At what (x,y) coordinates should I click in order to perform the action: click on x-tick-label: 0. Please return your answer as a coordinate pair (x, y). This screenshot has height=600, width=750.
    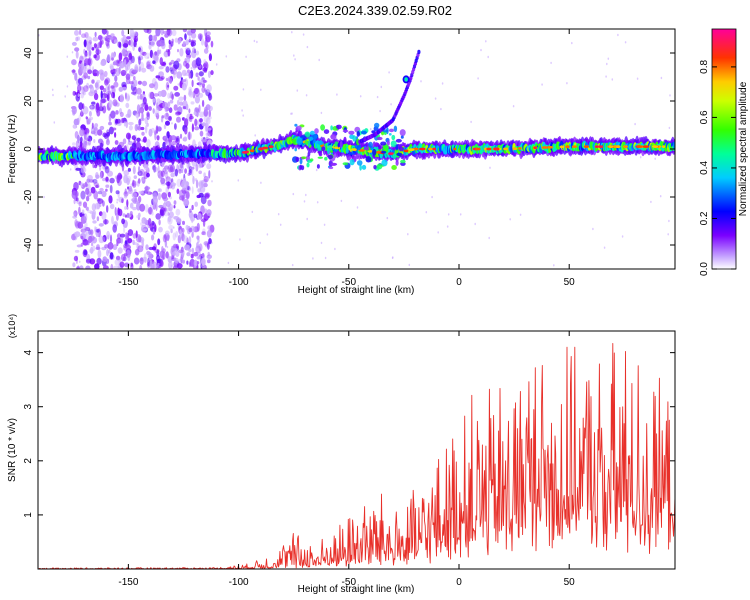
    Looking at the image, I should click on (459, 282).